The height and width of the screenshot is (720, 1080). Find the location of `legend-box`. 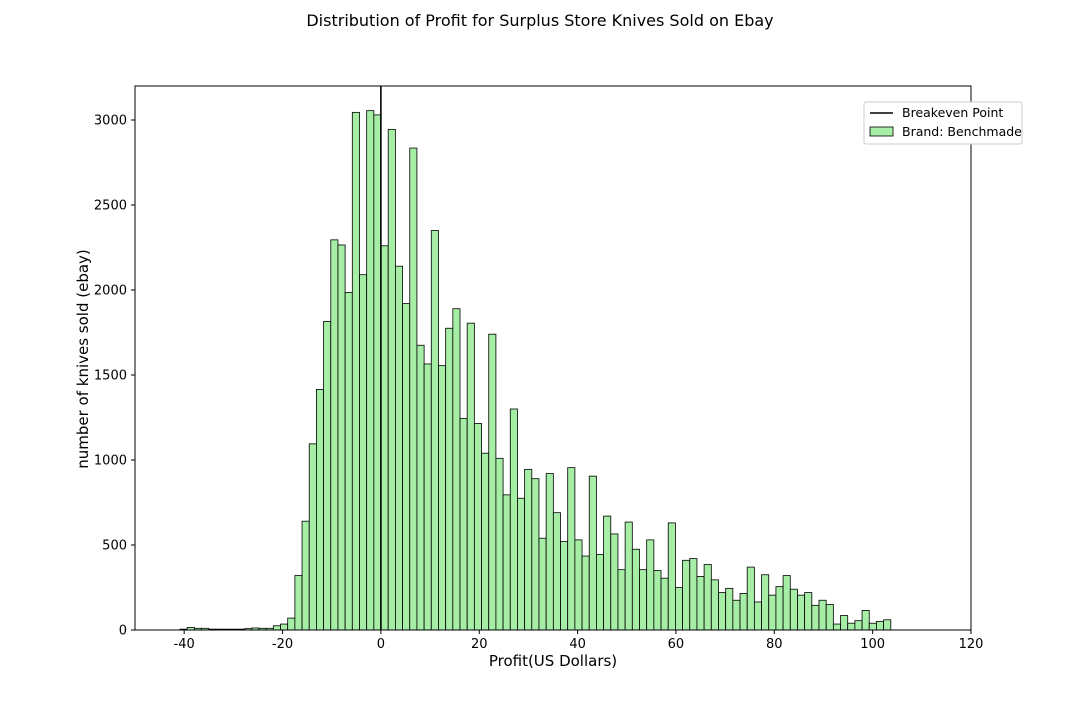

legend-box is located at coordinates (943, 123).